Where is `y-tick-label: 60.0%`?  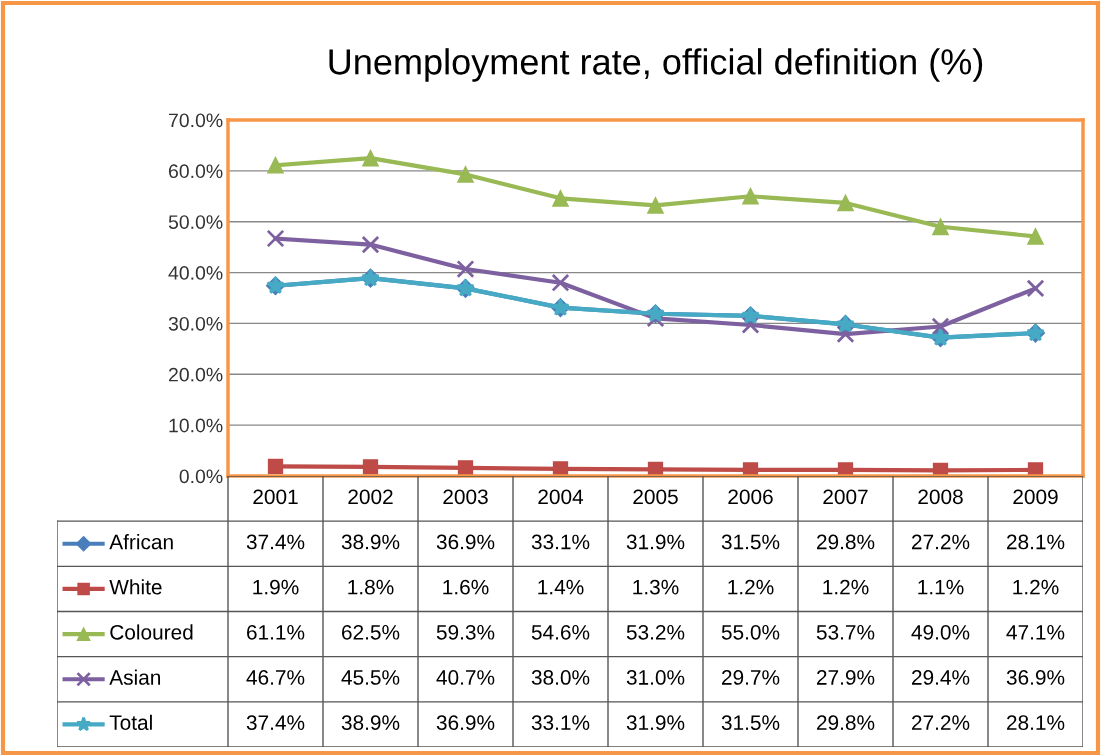 y-tick-label: 60.0% is located at coordinates (196, 171).